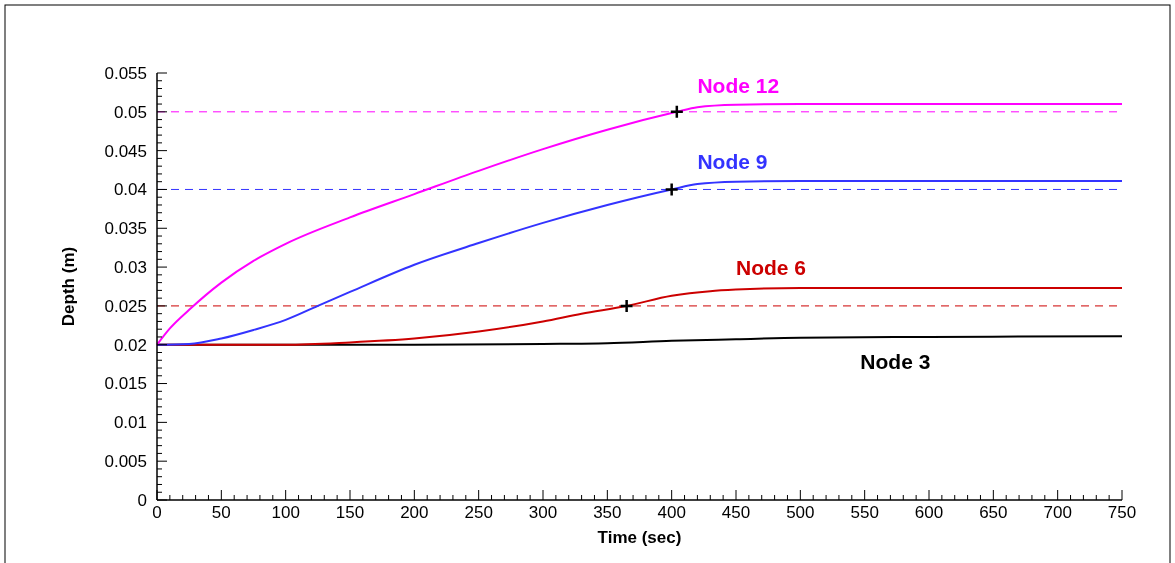  Describe the element at coordinates (771, 267) in the screenshot. I see `series-label: Node 6` at that location.